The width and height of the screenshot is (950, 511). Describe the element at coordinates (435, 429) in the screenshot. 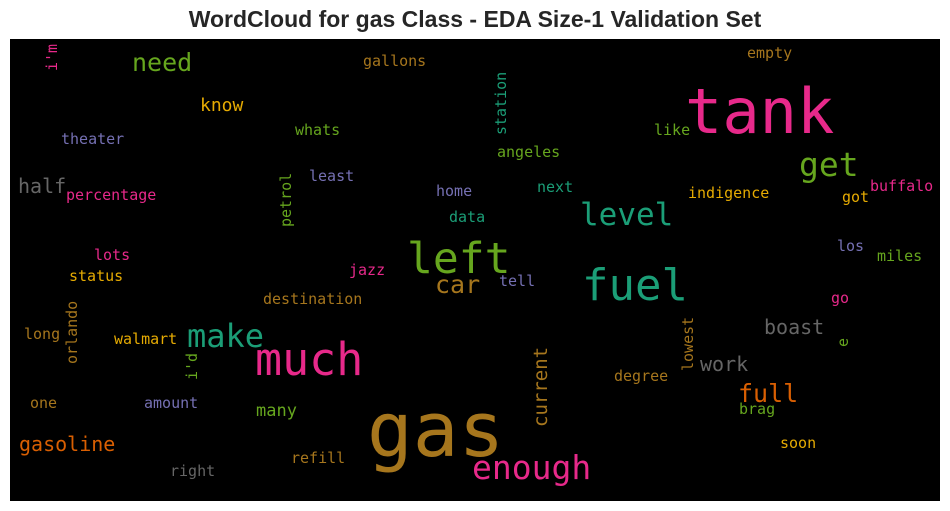

I see `word-gas: gas` at that location.